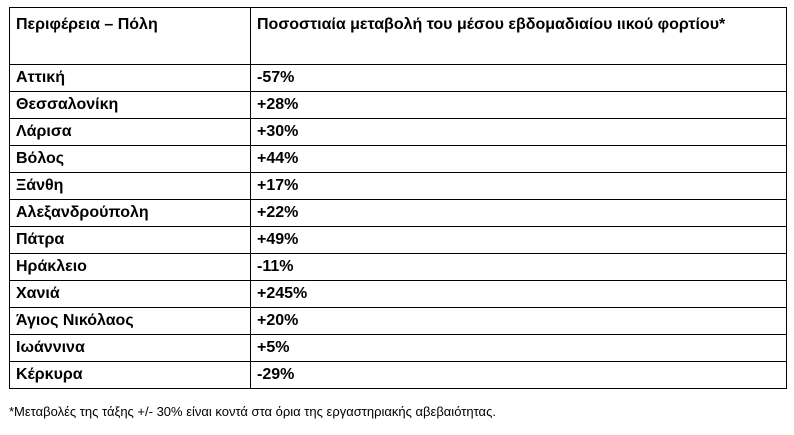 This screenshot has height=435, width=794. I want to click on change-cell: +5%, so click(518, 348).